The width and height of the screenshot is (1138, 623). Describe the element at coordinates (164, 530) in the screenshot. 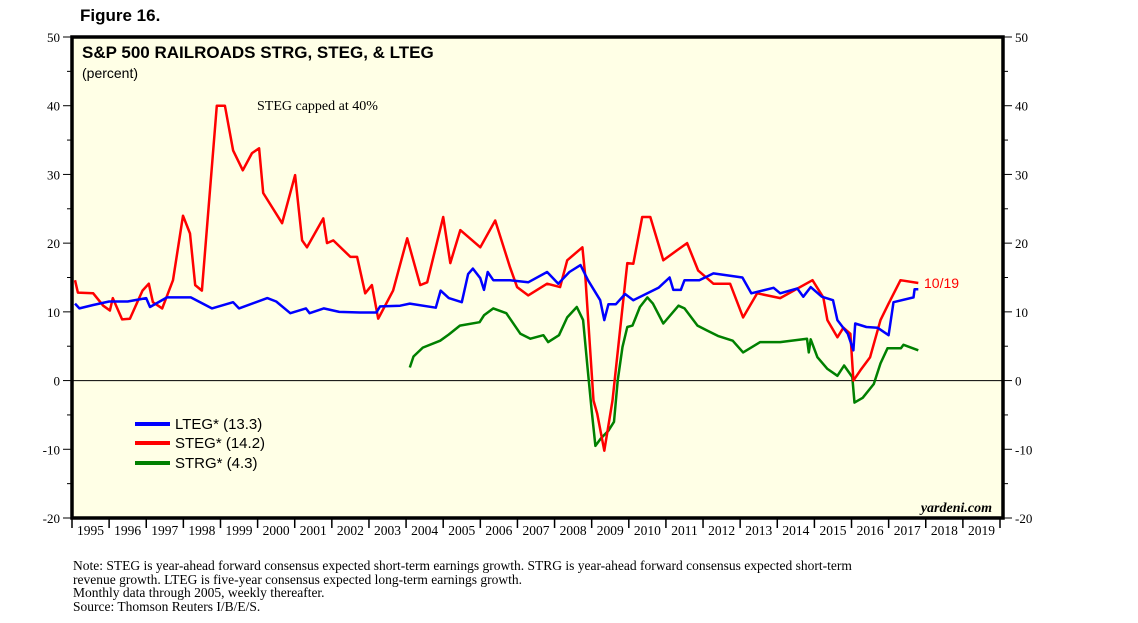

I see `x-tick-label: 1997` at that location.